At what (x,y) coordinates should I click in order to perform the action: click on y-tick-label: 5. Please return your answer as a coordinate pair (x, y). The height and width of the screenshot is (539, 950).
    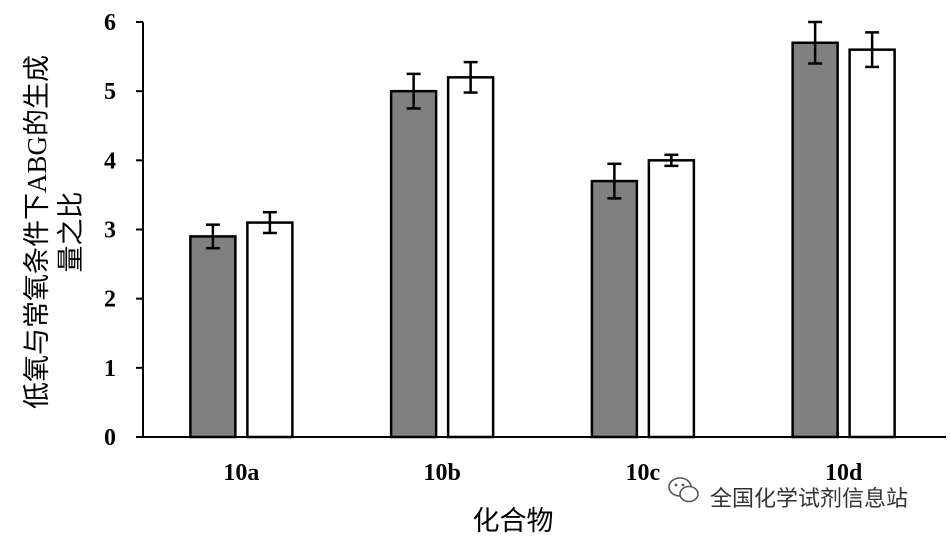
    Looking at the image, I should click on (110, 92).